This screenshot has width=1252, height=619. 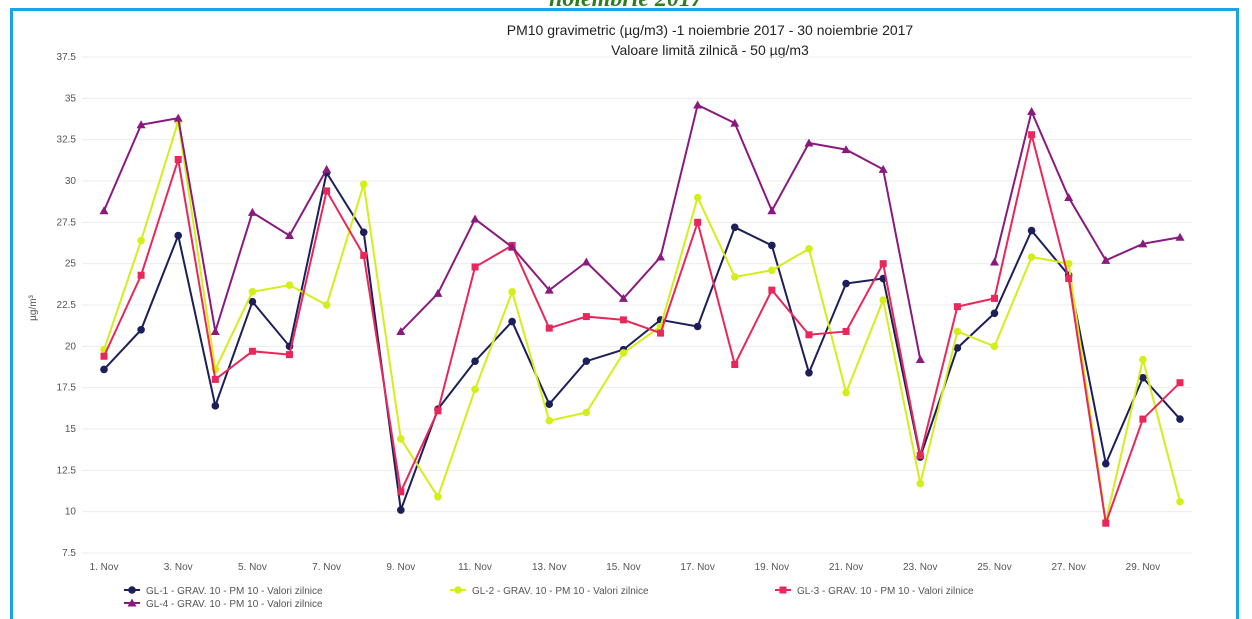 What do you see at coordinates (772, 567) in the screenshot?
I see `x-tick-label: 19. Nov` at bounding box center [772, 567].